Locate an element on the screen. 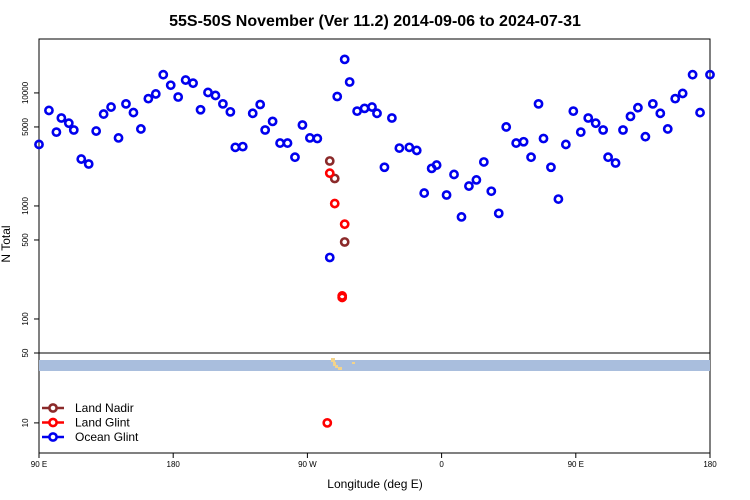  y-tick-label: 10000 is located at coordinates (25, 92).